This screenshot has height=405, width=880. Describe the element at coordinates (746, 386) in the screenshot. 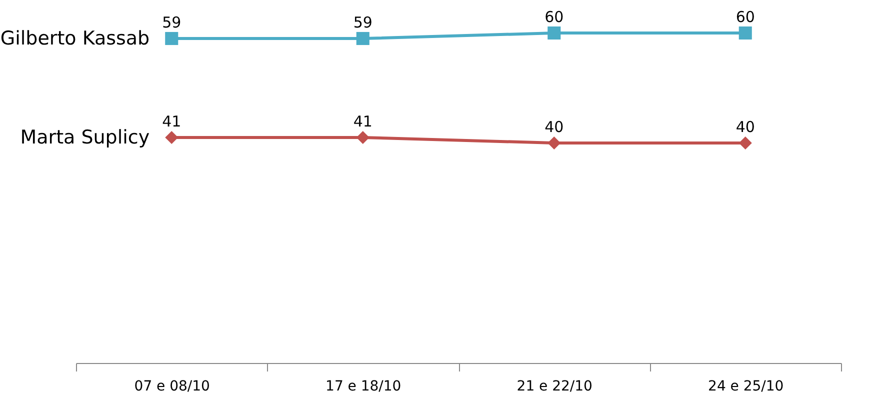

I see `x-tick-label: 24 e 25/10` at that location.